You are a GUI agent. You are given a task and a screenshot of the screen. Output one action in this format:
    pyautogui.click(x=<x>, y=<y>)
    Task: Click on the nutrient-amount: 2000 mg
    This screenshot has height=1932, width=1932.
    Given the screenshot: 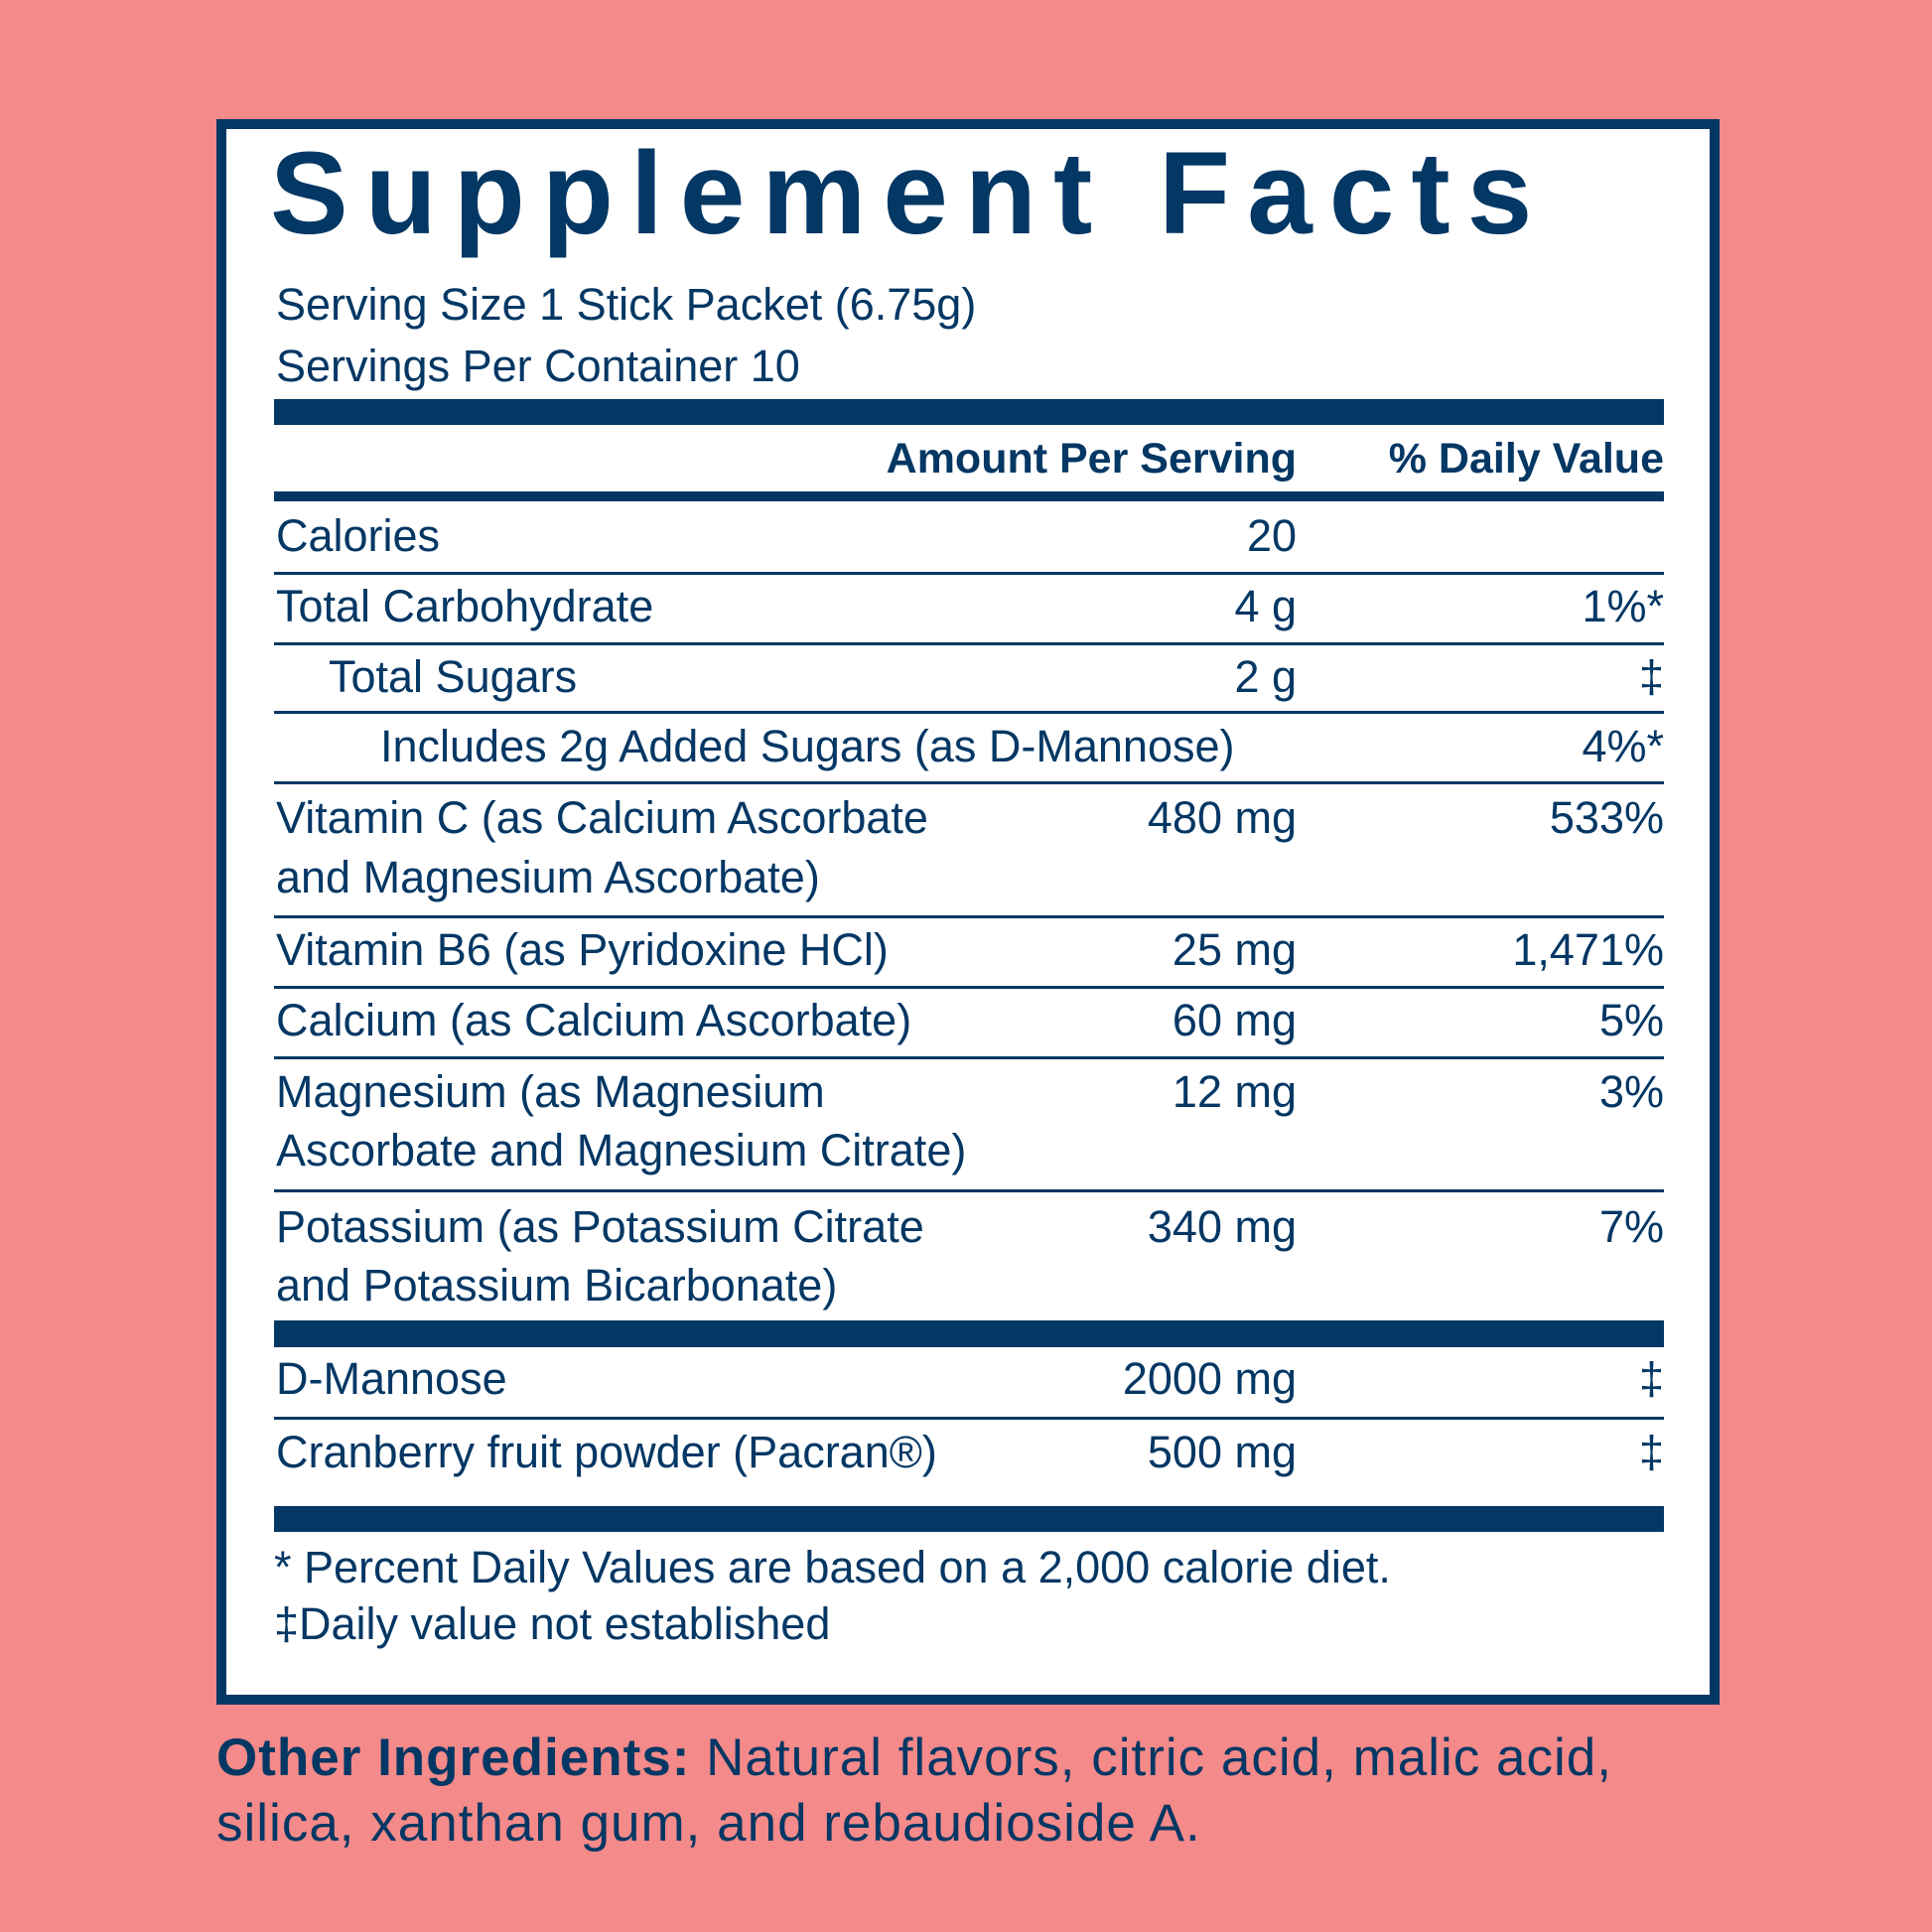 What is the action you would take?
    pyautogui.click(x=1209, y=1379)
    